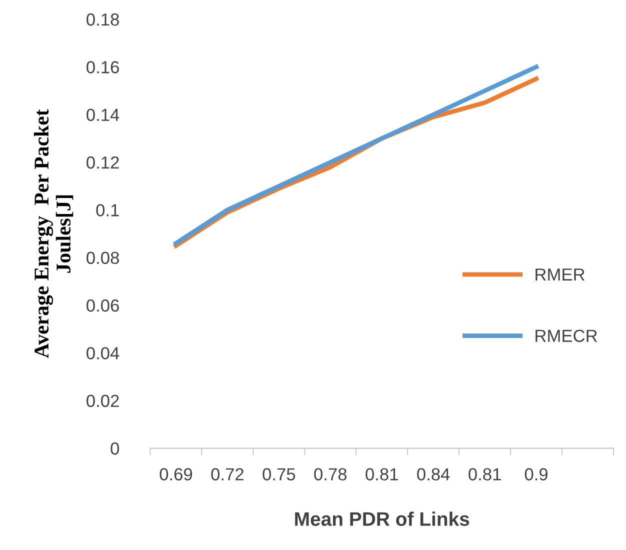  Describe the element at coordinates (279, 474) in the screenshot. I see `x-tick-label: 0.75` at that location.